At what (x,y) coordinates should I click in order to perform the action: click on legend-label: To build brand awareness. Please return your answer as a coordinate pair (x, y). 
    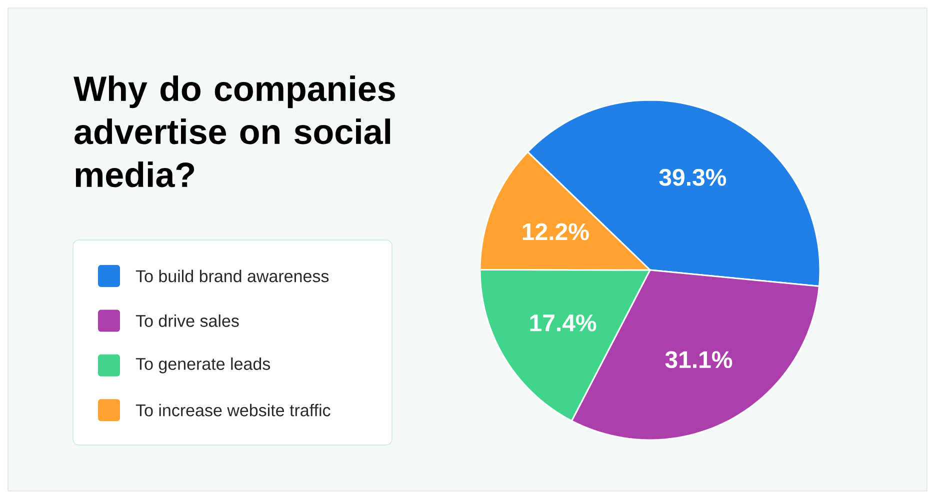
    Looking at the image, I should click on (232, 276).